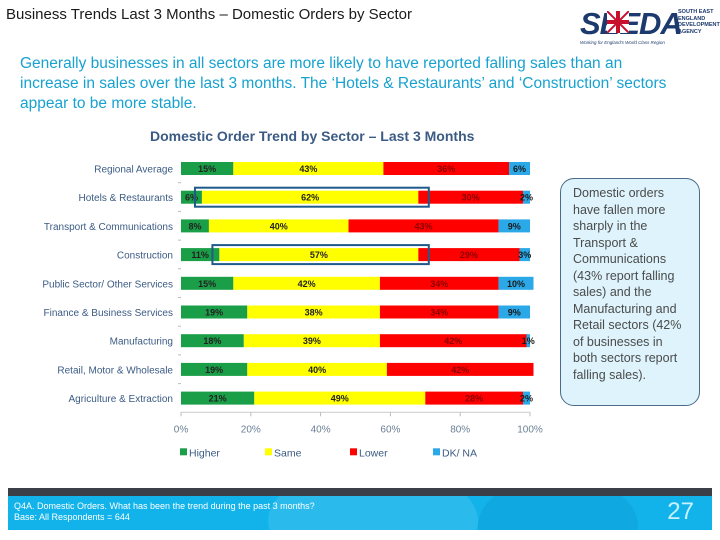 The height and width of the screenshot is (540, 720). Describe the element at coordinates (471, 198) in the screenshot. I see `data-label: 30%` at that location.